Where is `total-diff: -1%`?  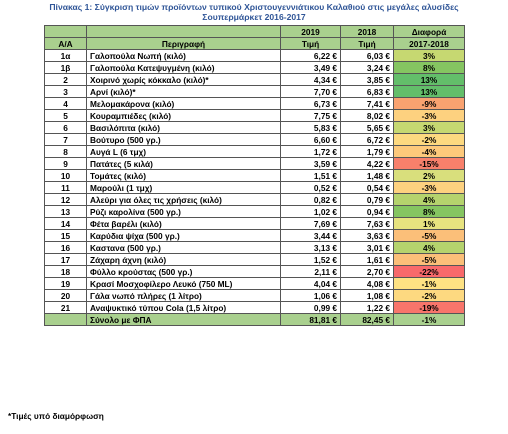
total-diff: -1% is located at coordinates (429, 319).